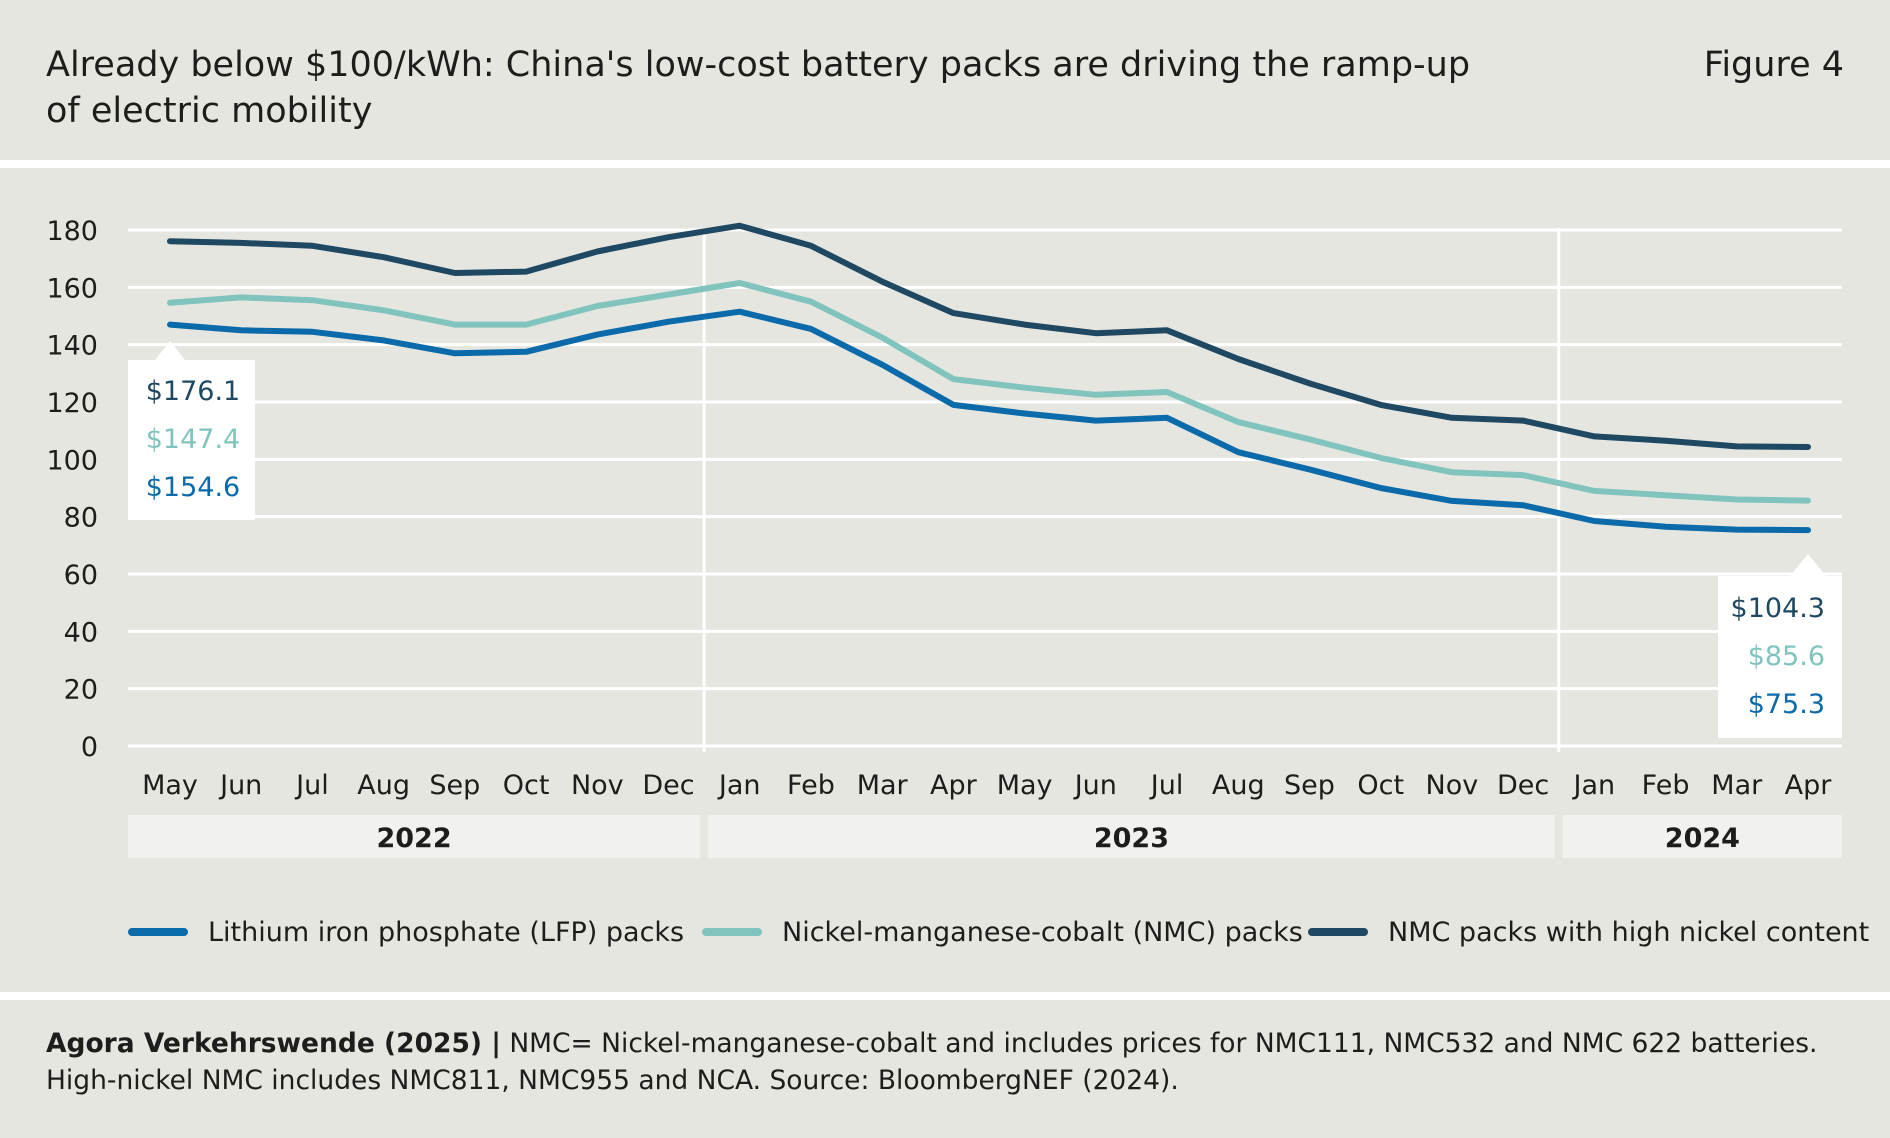 Image resolution: width=1890 pixels, height=1138 pixels. I want to click on y-tick-label: 0, so click(89, 747).